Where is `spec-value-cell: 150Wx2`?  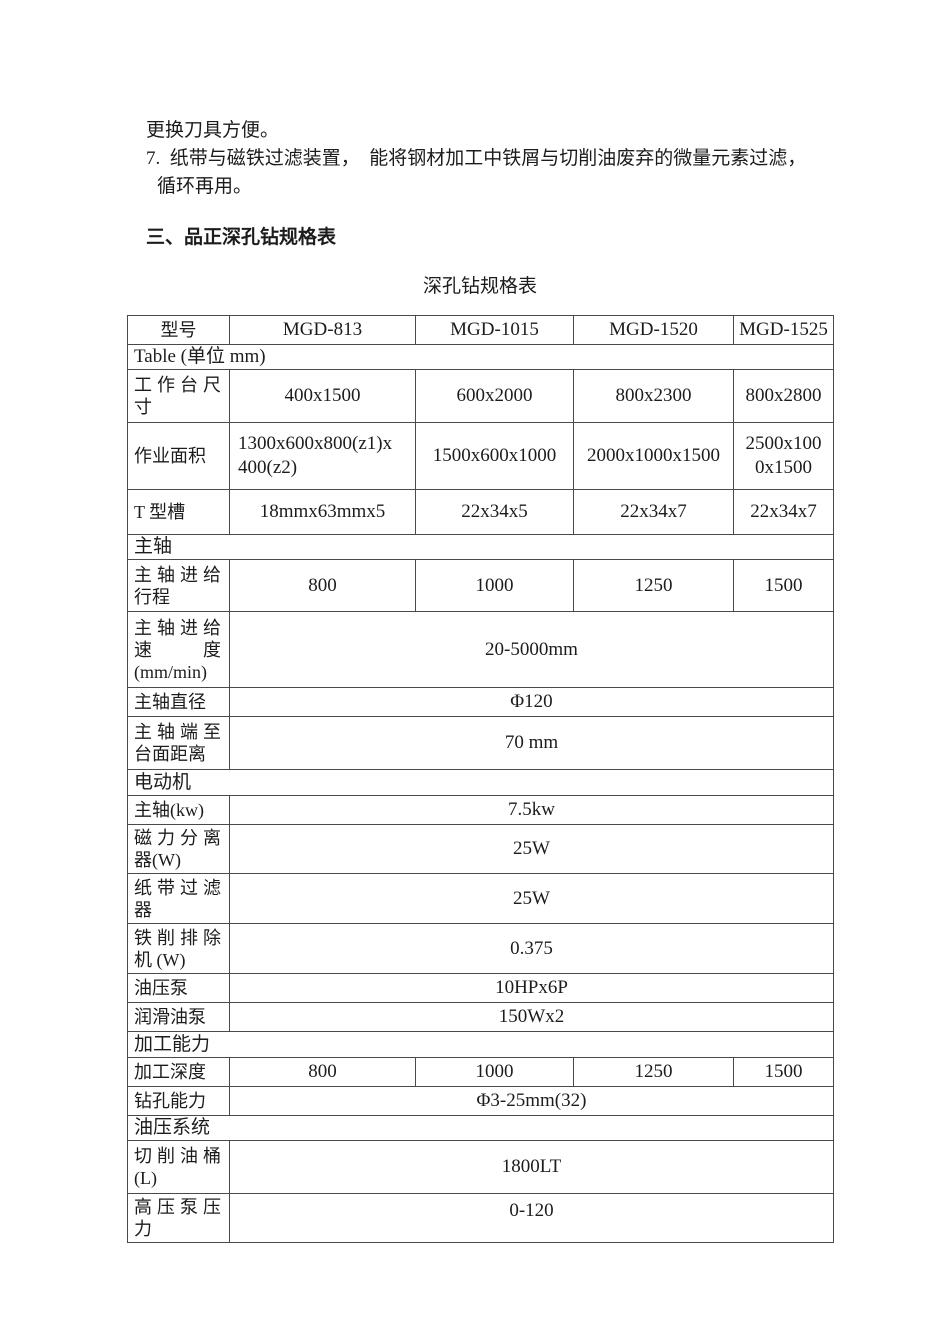
spec-value-cell: 150Wx2 is located at coordinates (531, 1017).